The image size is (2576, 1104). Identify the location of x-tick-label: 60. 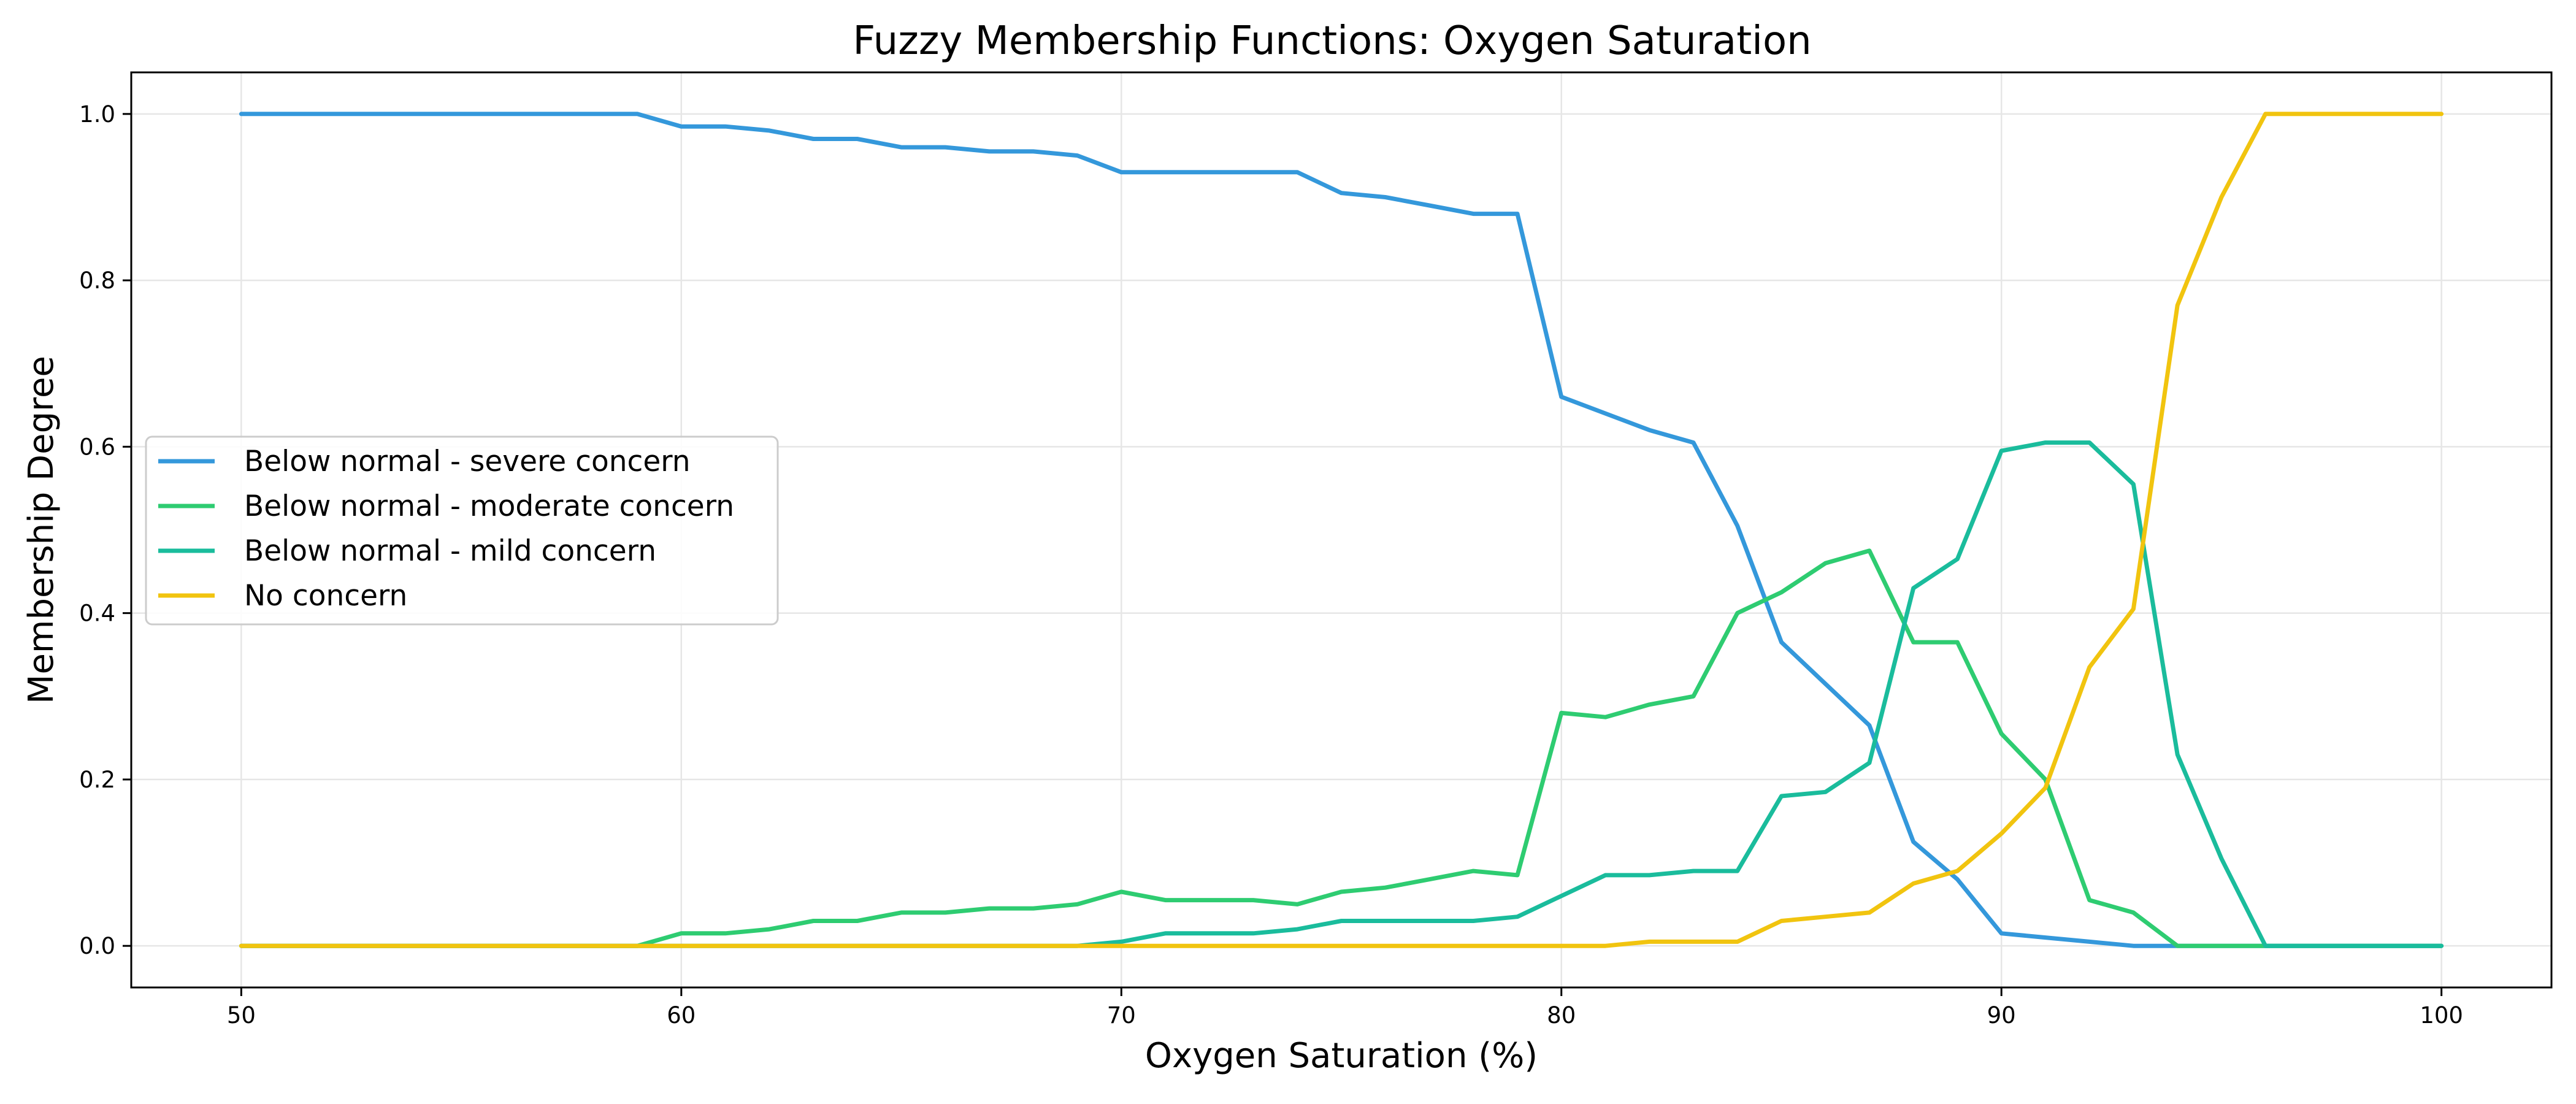
(681, 1015).